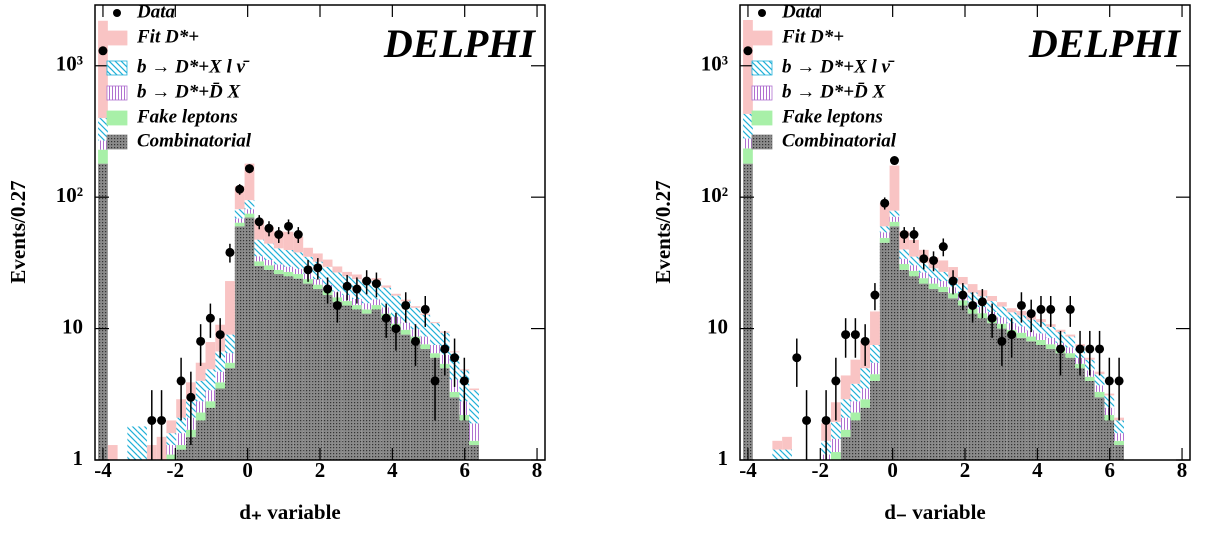 This screenshot has height=535, width=1206. What do you see at coordinates (69, 195) in the screenshot?
I see `y-tick-label: 10²` at bounding box center [69, 195].